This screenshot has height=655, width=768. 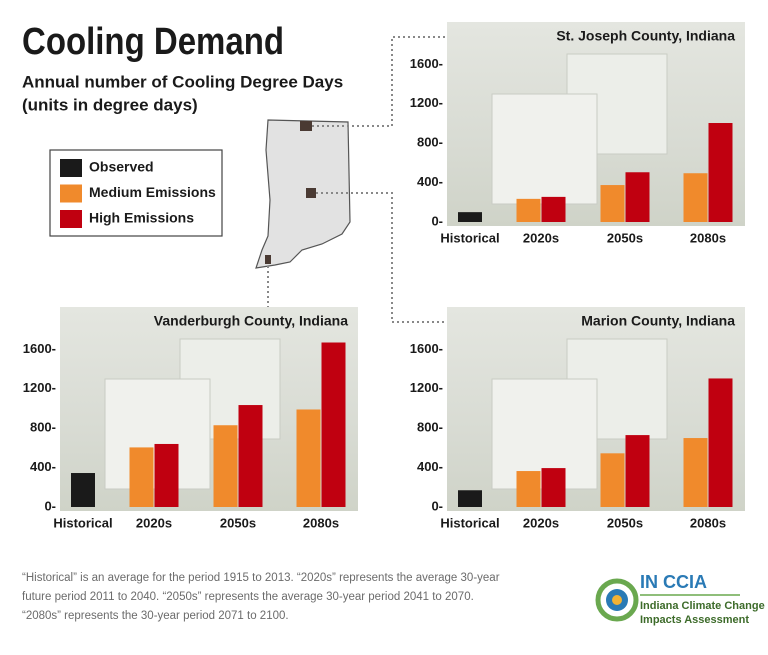 I want to click on chart-title: St. Joseph County, Indiana, so click(x=645, y=36).